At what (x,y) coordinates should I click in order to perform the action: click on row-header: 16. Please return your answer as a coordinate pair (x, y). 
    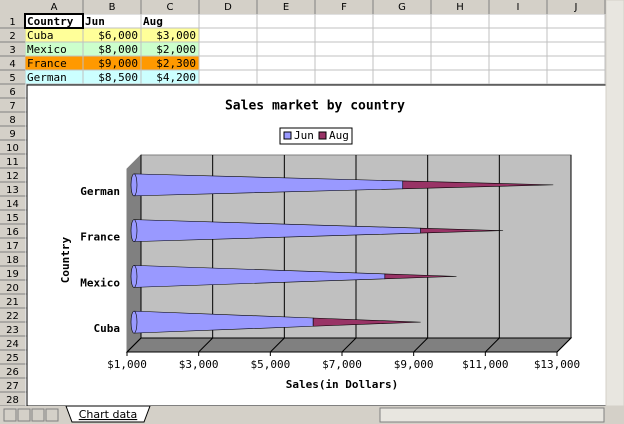
    Looking at the image, I should click on (12, 232).